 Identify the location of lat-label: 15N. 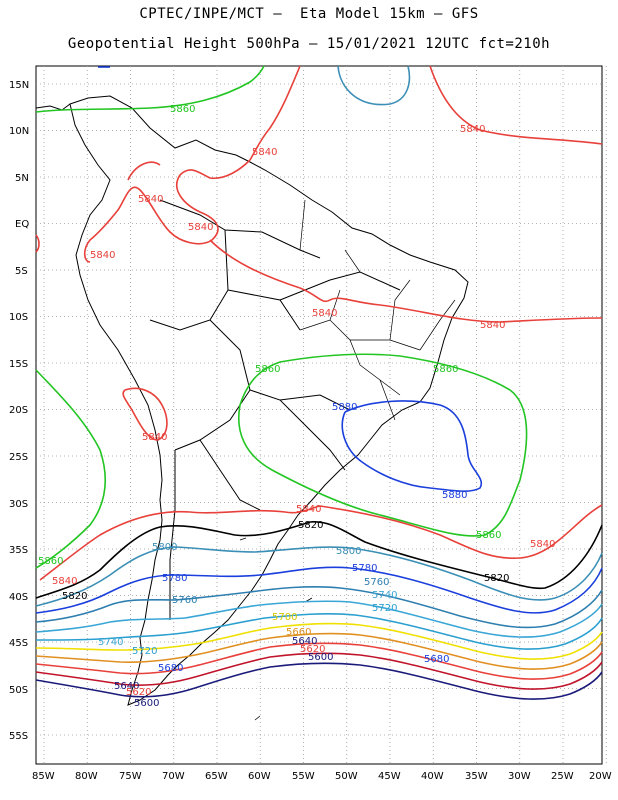
(19, 85).